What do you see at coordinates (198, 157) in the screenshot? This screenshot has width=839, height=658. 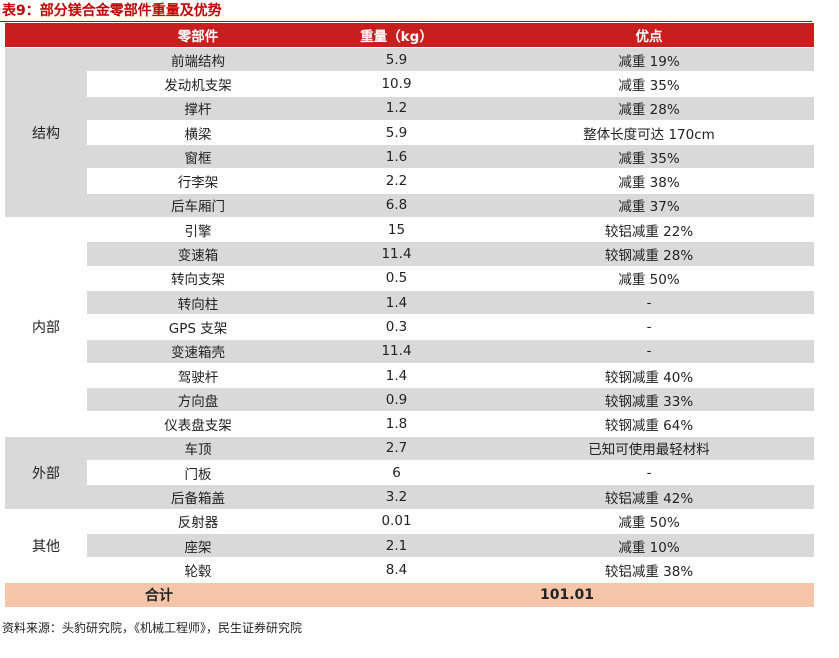 I see `cell-part: 窗框` at bounding box center [198, 157].